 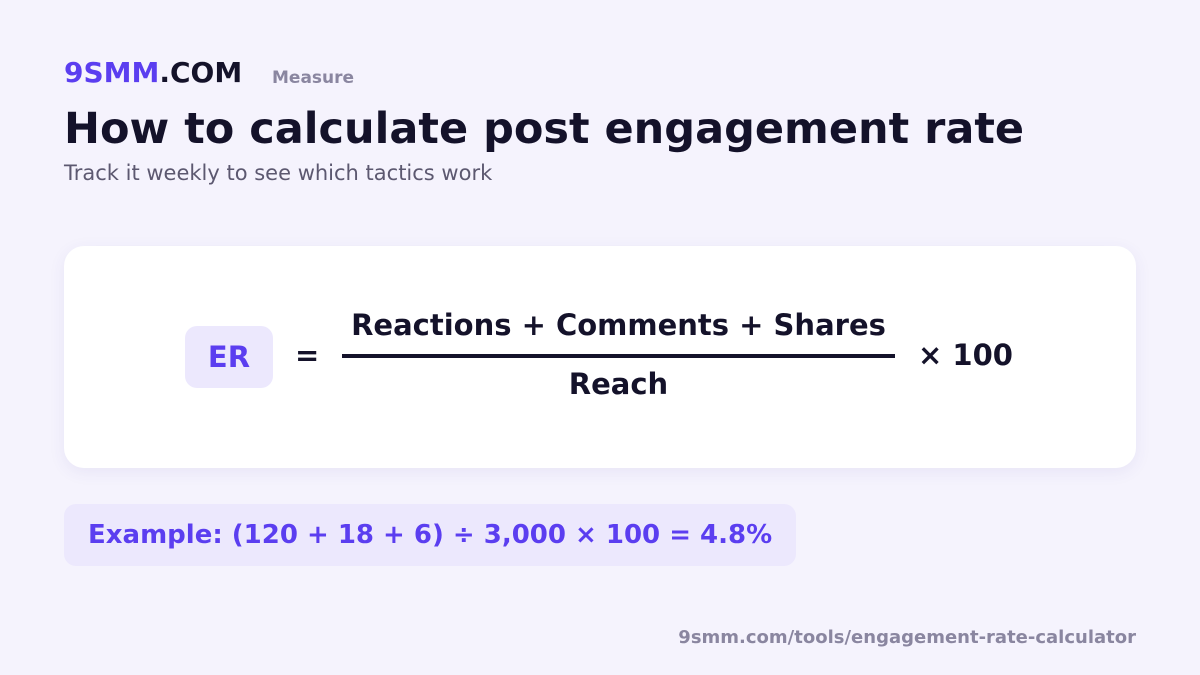 I want to click on brand: 9SMM.COM, so click(x=153, y=72).